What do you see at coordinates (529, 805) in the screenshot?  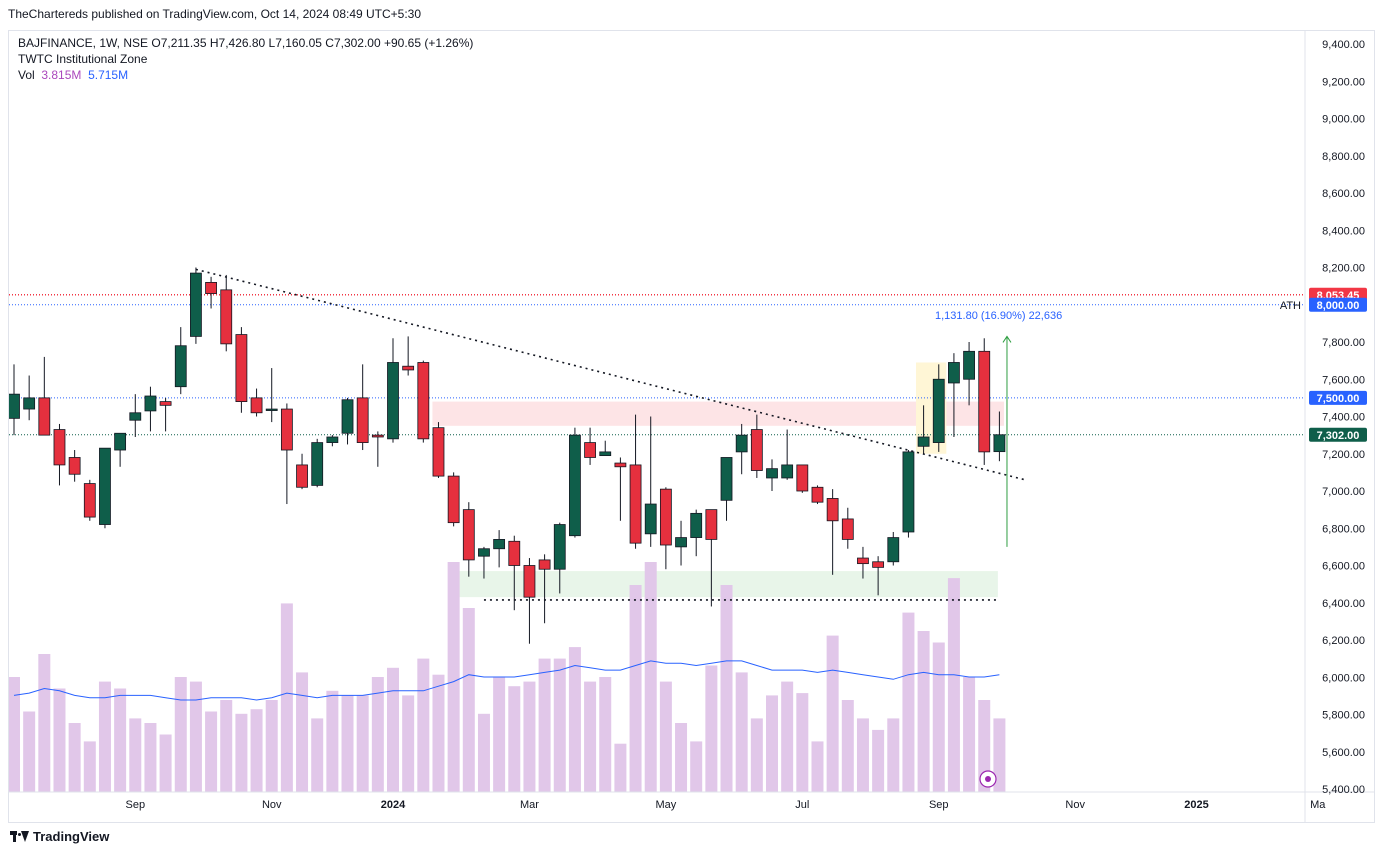 I see `x-tick-label: Mar` at bounding box center [529, 805].